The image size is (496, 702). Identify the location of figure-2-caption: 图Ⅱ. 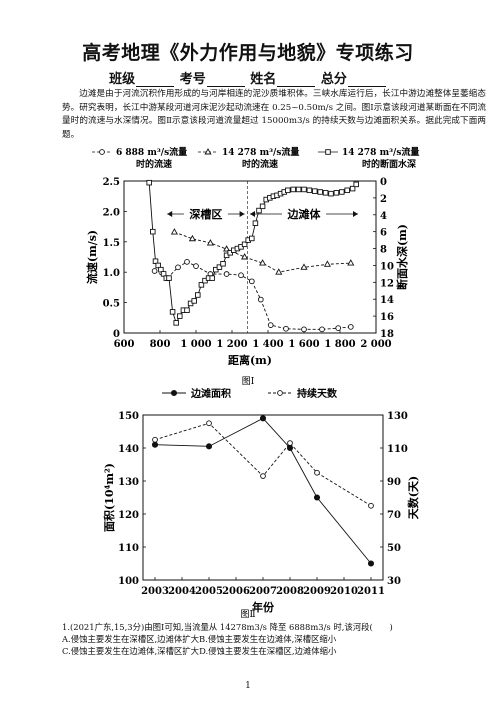
(247, 614).